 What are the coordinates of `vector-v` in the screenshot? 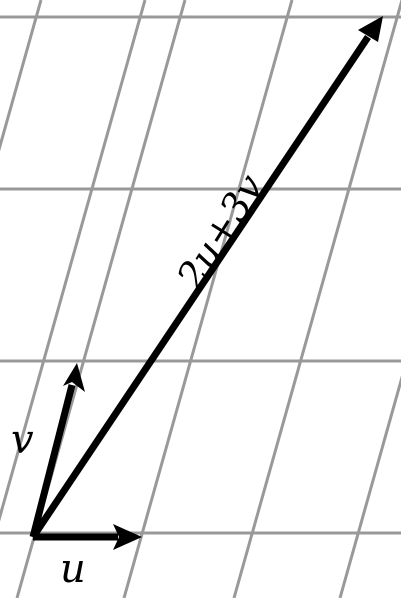 It's located at (57, 450).